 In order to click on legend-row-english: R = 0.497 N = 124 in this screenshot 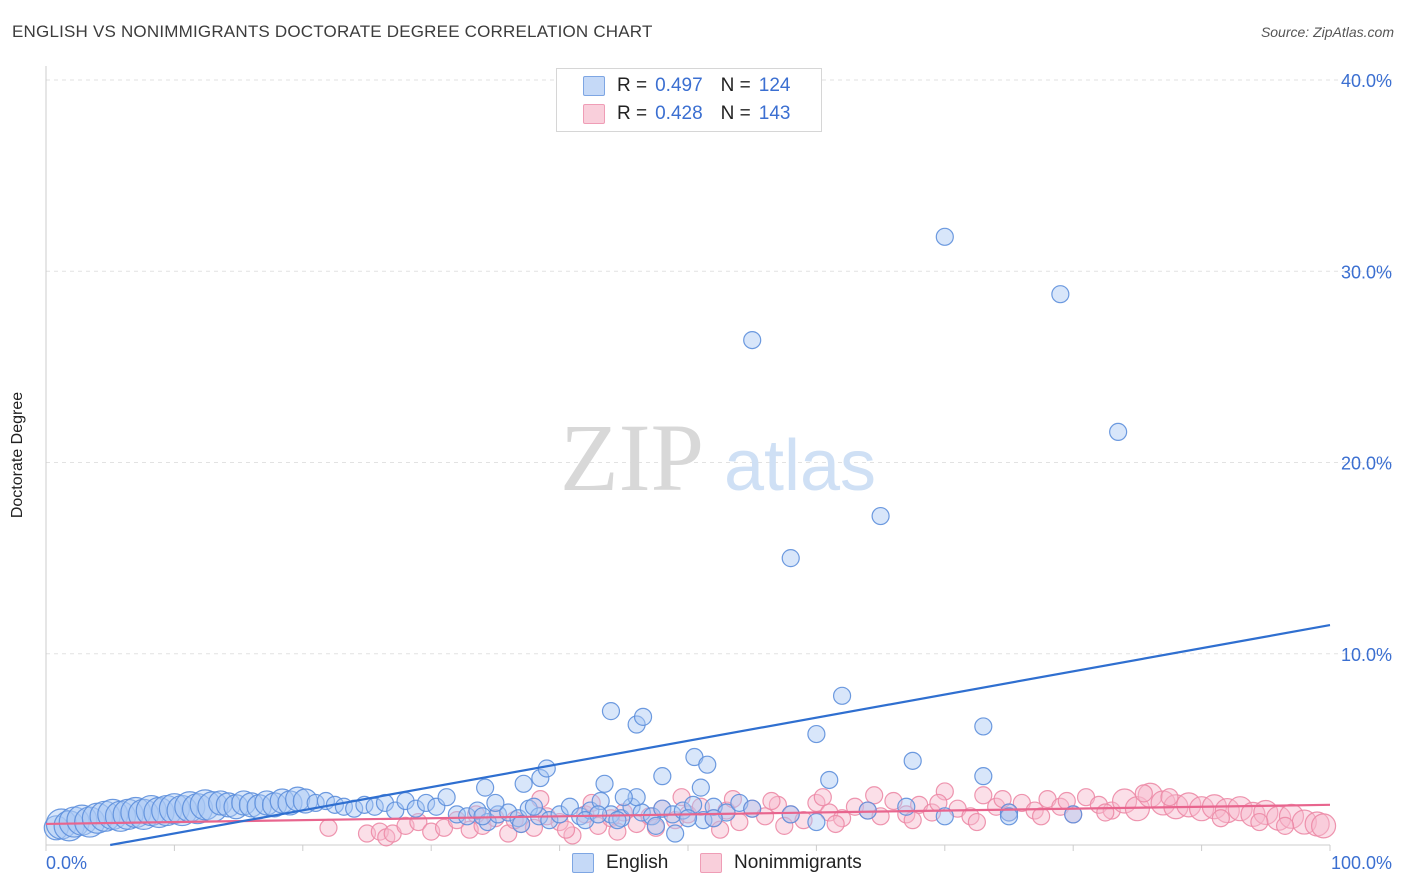, I will do `click(686, 86)`.